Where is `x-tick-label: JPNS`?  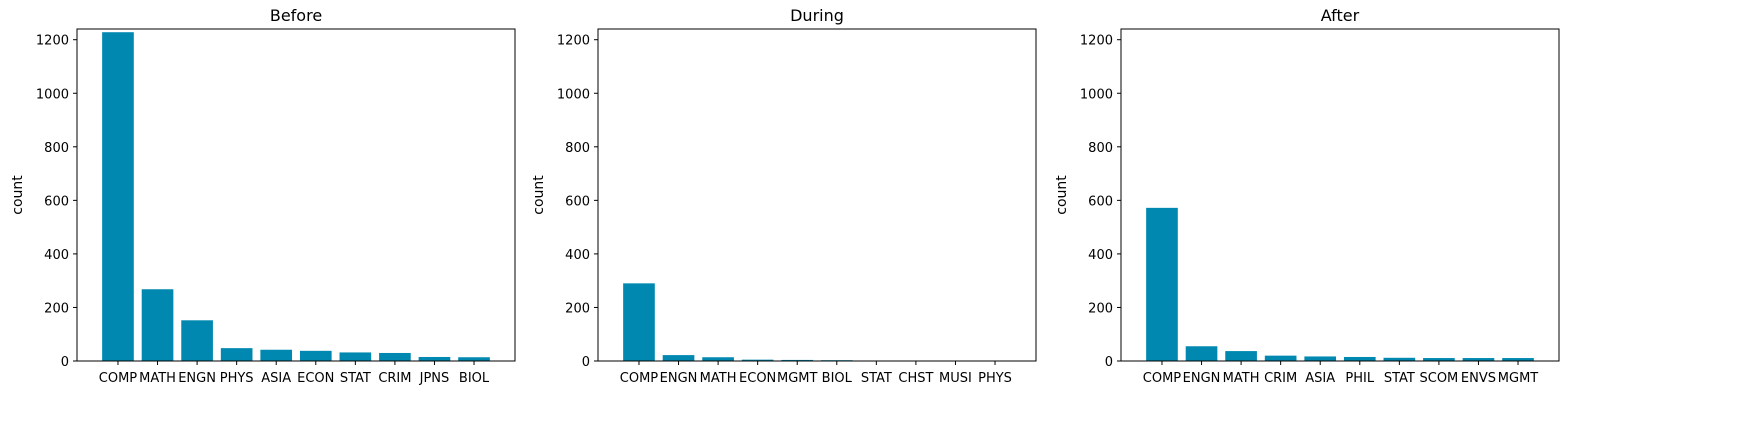
x-tick-label: JPNS is located at coordinates (434, 378).